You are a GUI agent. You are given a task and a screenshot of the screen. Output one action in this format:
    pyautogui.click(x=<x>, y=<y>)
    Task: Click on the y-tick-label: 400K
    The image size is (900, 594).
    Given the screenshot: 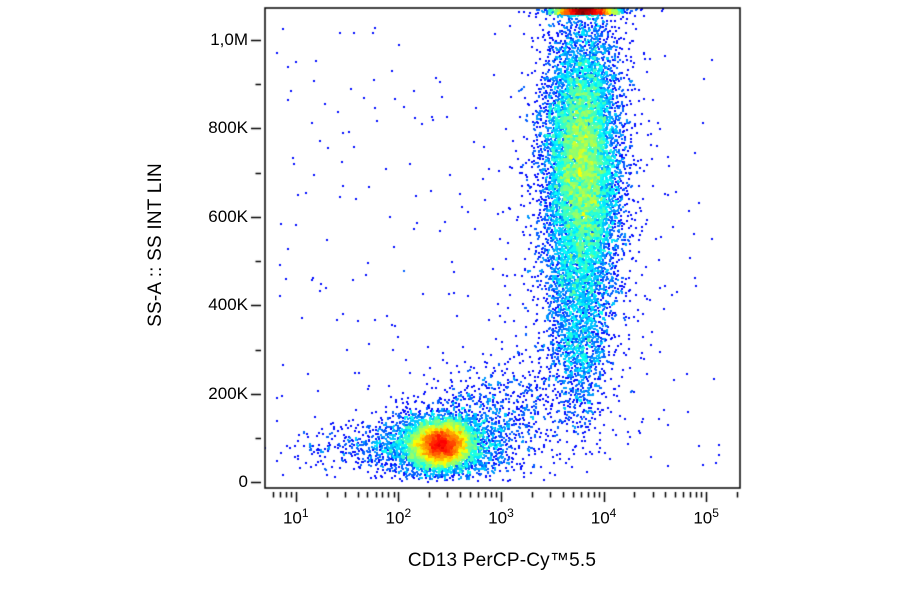 What is the action you would take?
    pyautogui.click(x=228, y=305)
    